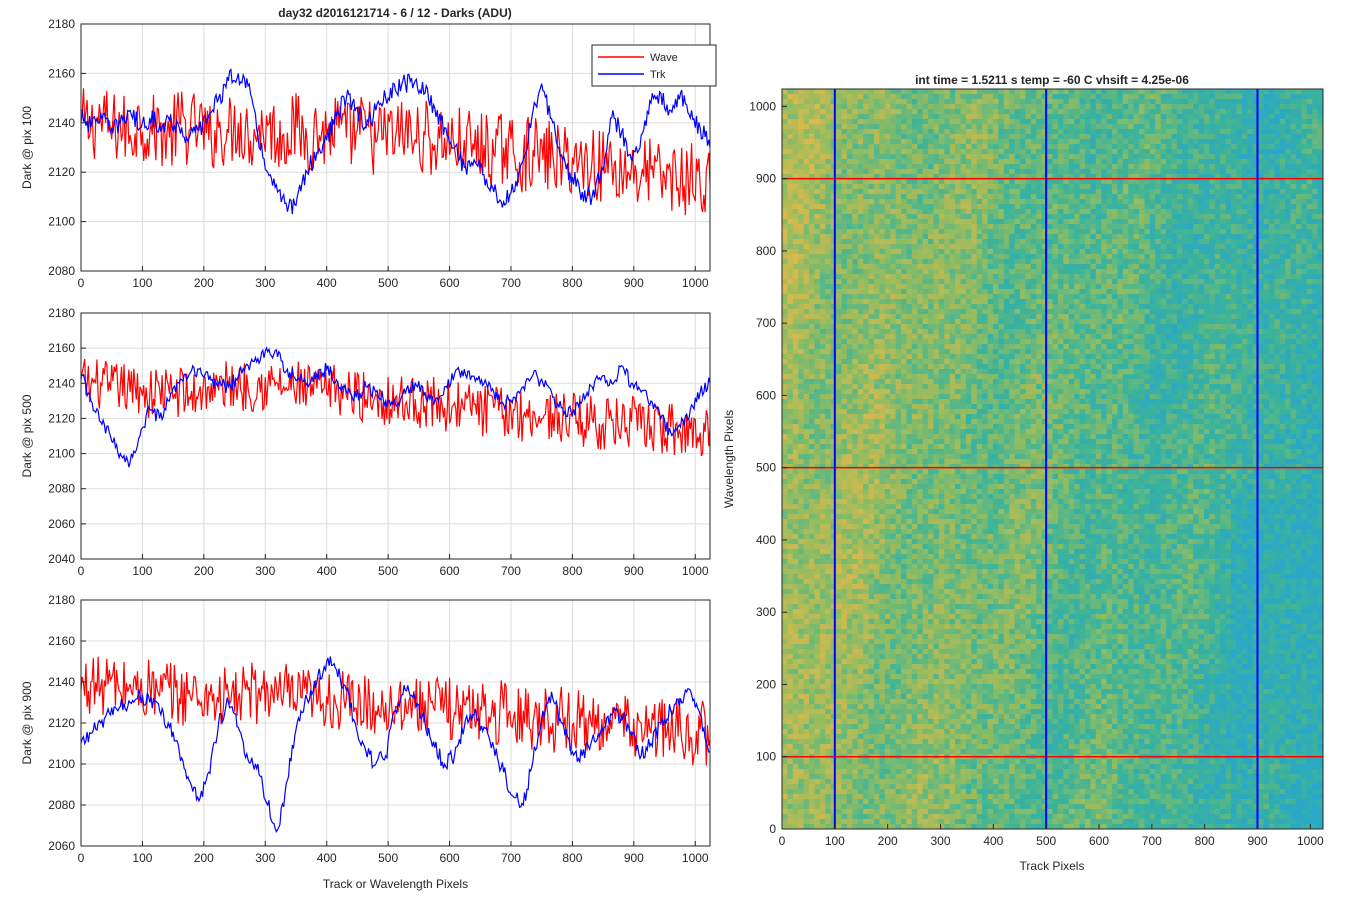 The image size is (1350, 900). I want to click on x-tick-label: 900, so click(634, 858).